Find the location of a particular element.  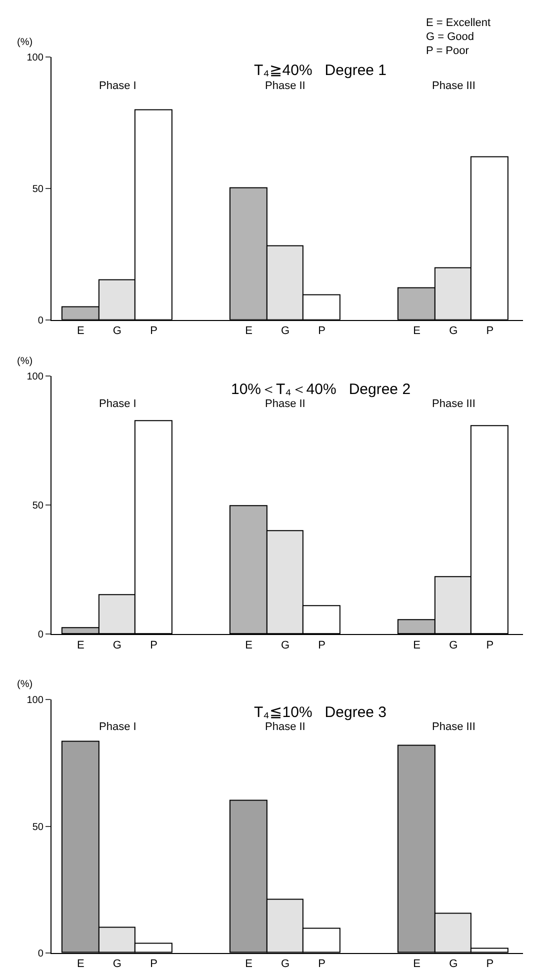

text: G = Good is located at coordinates (450, 37).